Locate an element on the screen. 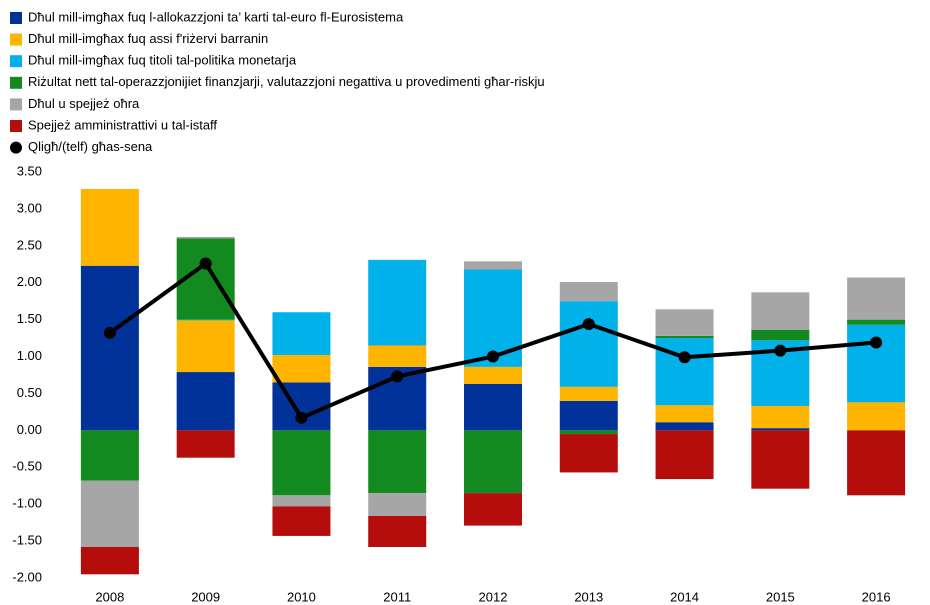 This screenshot has width=930, height=605. x-tick-label: 2015 is located at coordinates (780, 596).